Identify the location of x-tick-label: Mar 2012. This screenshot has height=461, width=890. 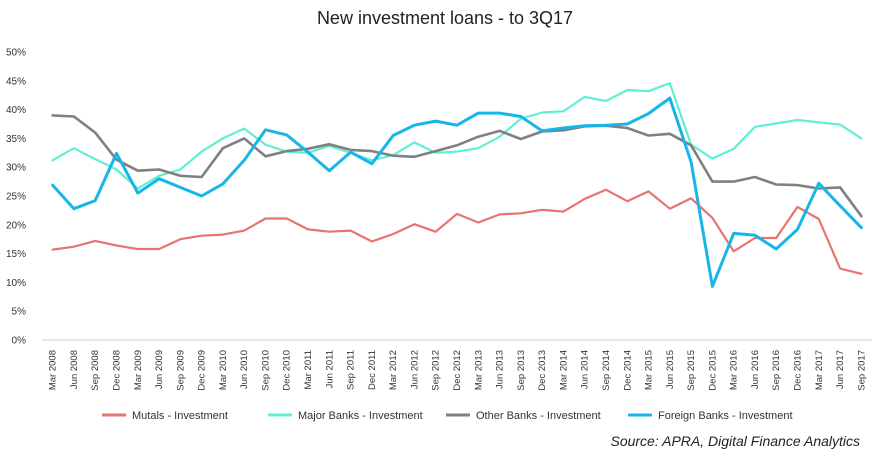
(393, 370).